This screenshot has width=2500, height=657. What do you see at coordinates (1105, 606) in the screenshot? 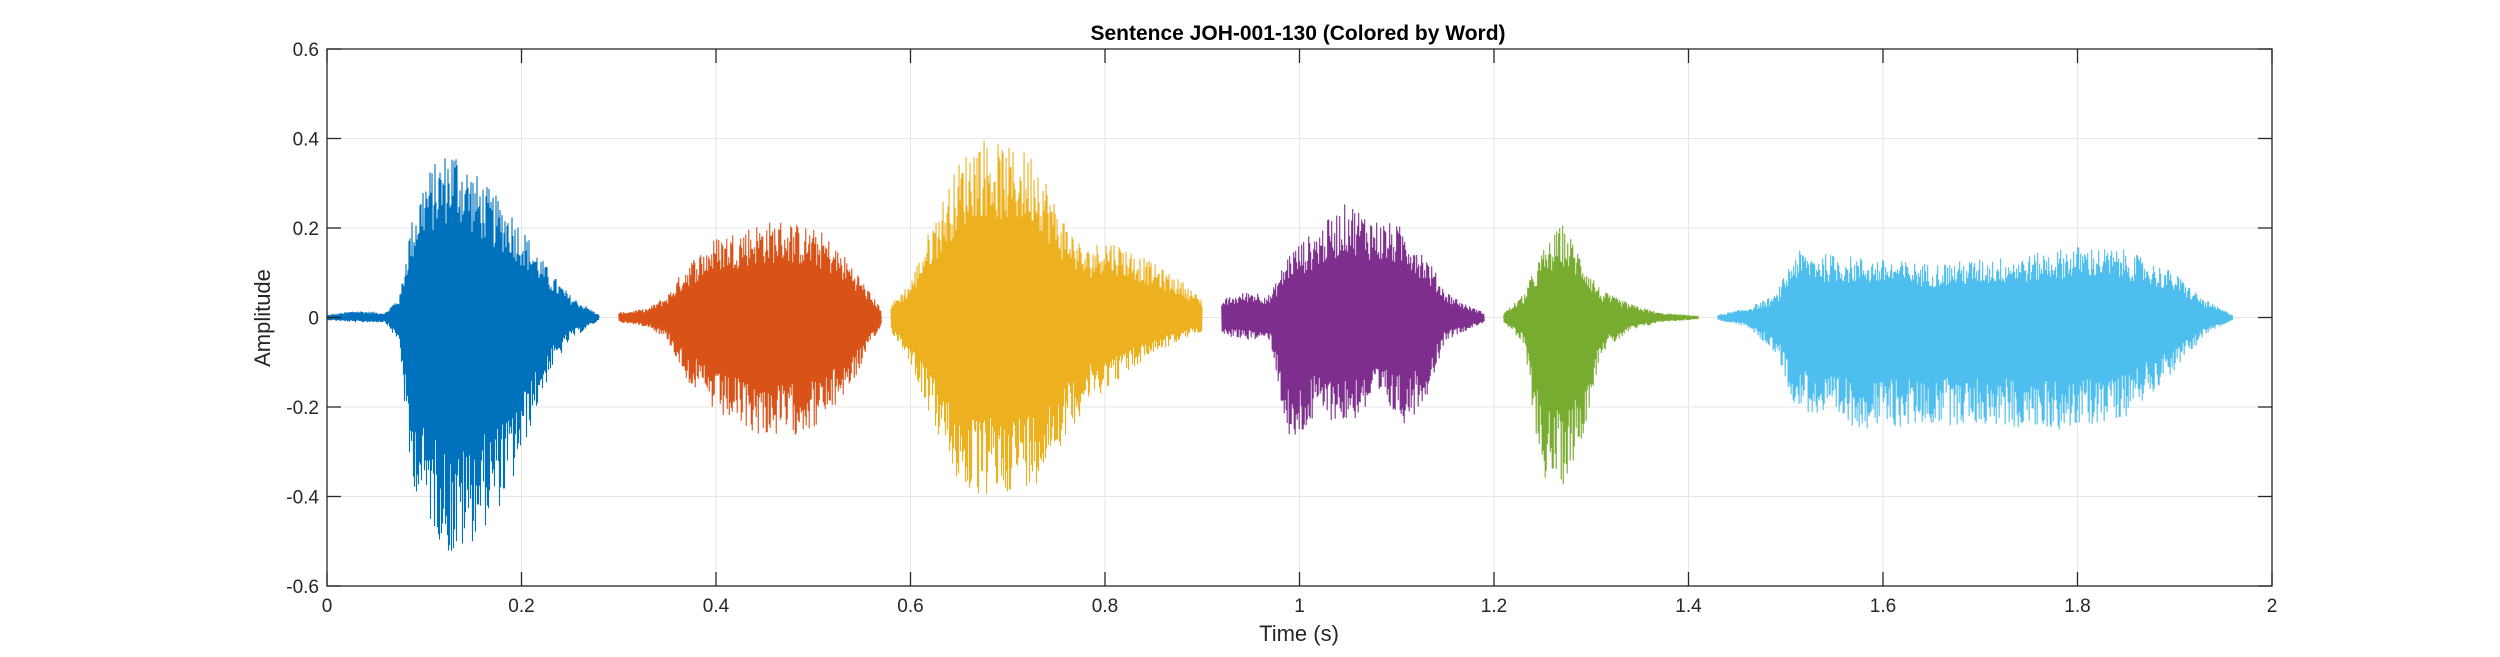
I see `x-tick-label: 0.8` at bounding box center [1105, 606].